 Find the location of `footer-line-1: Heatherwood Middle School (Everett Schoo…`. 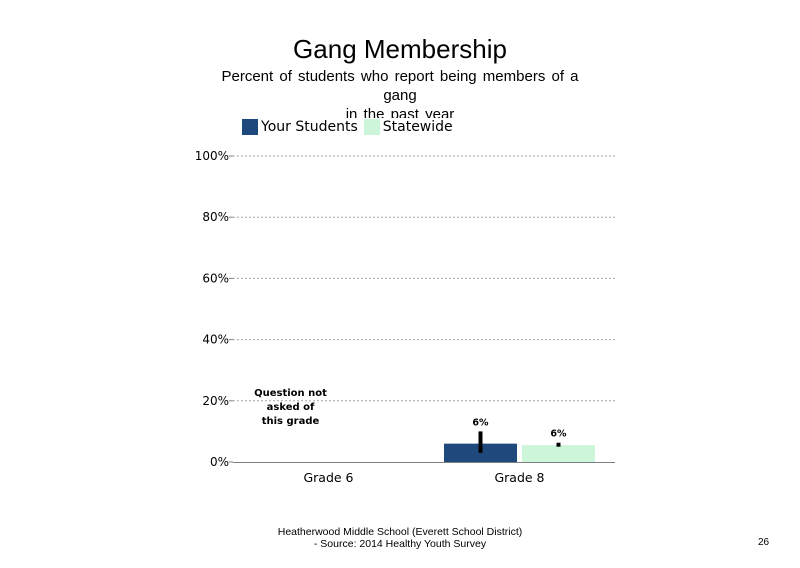

footer-line-1: Heatherwood Middle School (Everett Schoo… is located at coordinates (400, 532).